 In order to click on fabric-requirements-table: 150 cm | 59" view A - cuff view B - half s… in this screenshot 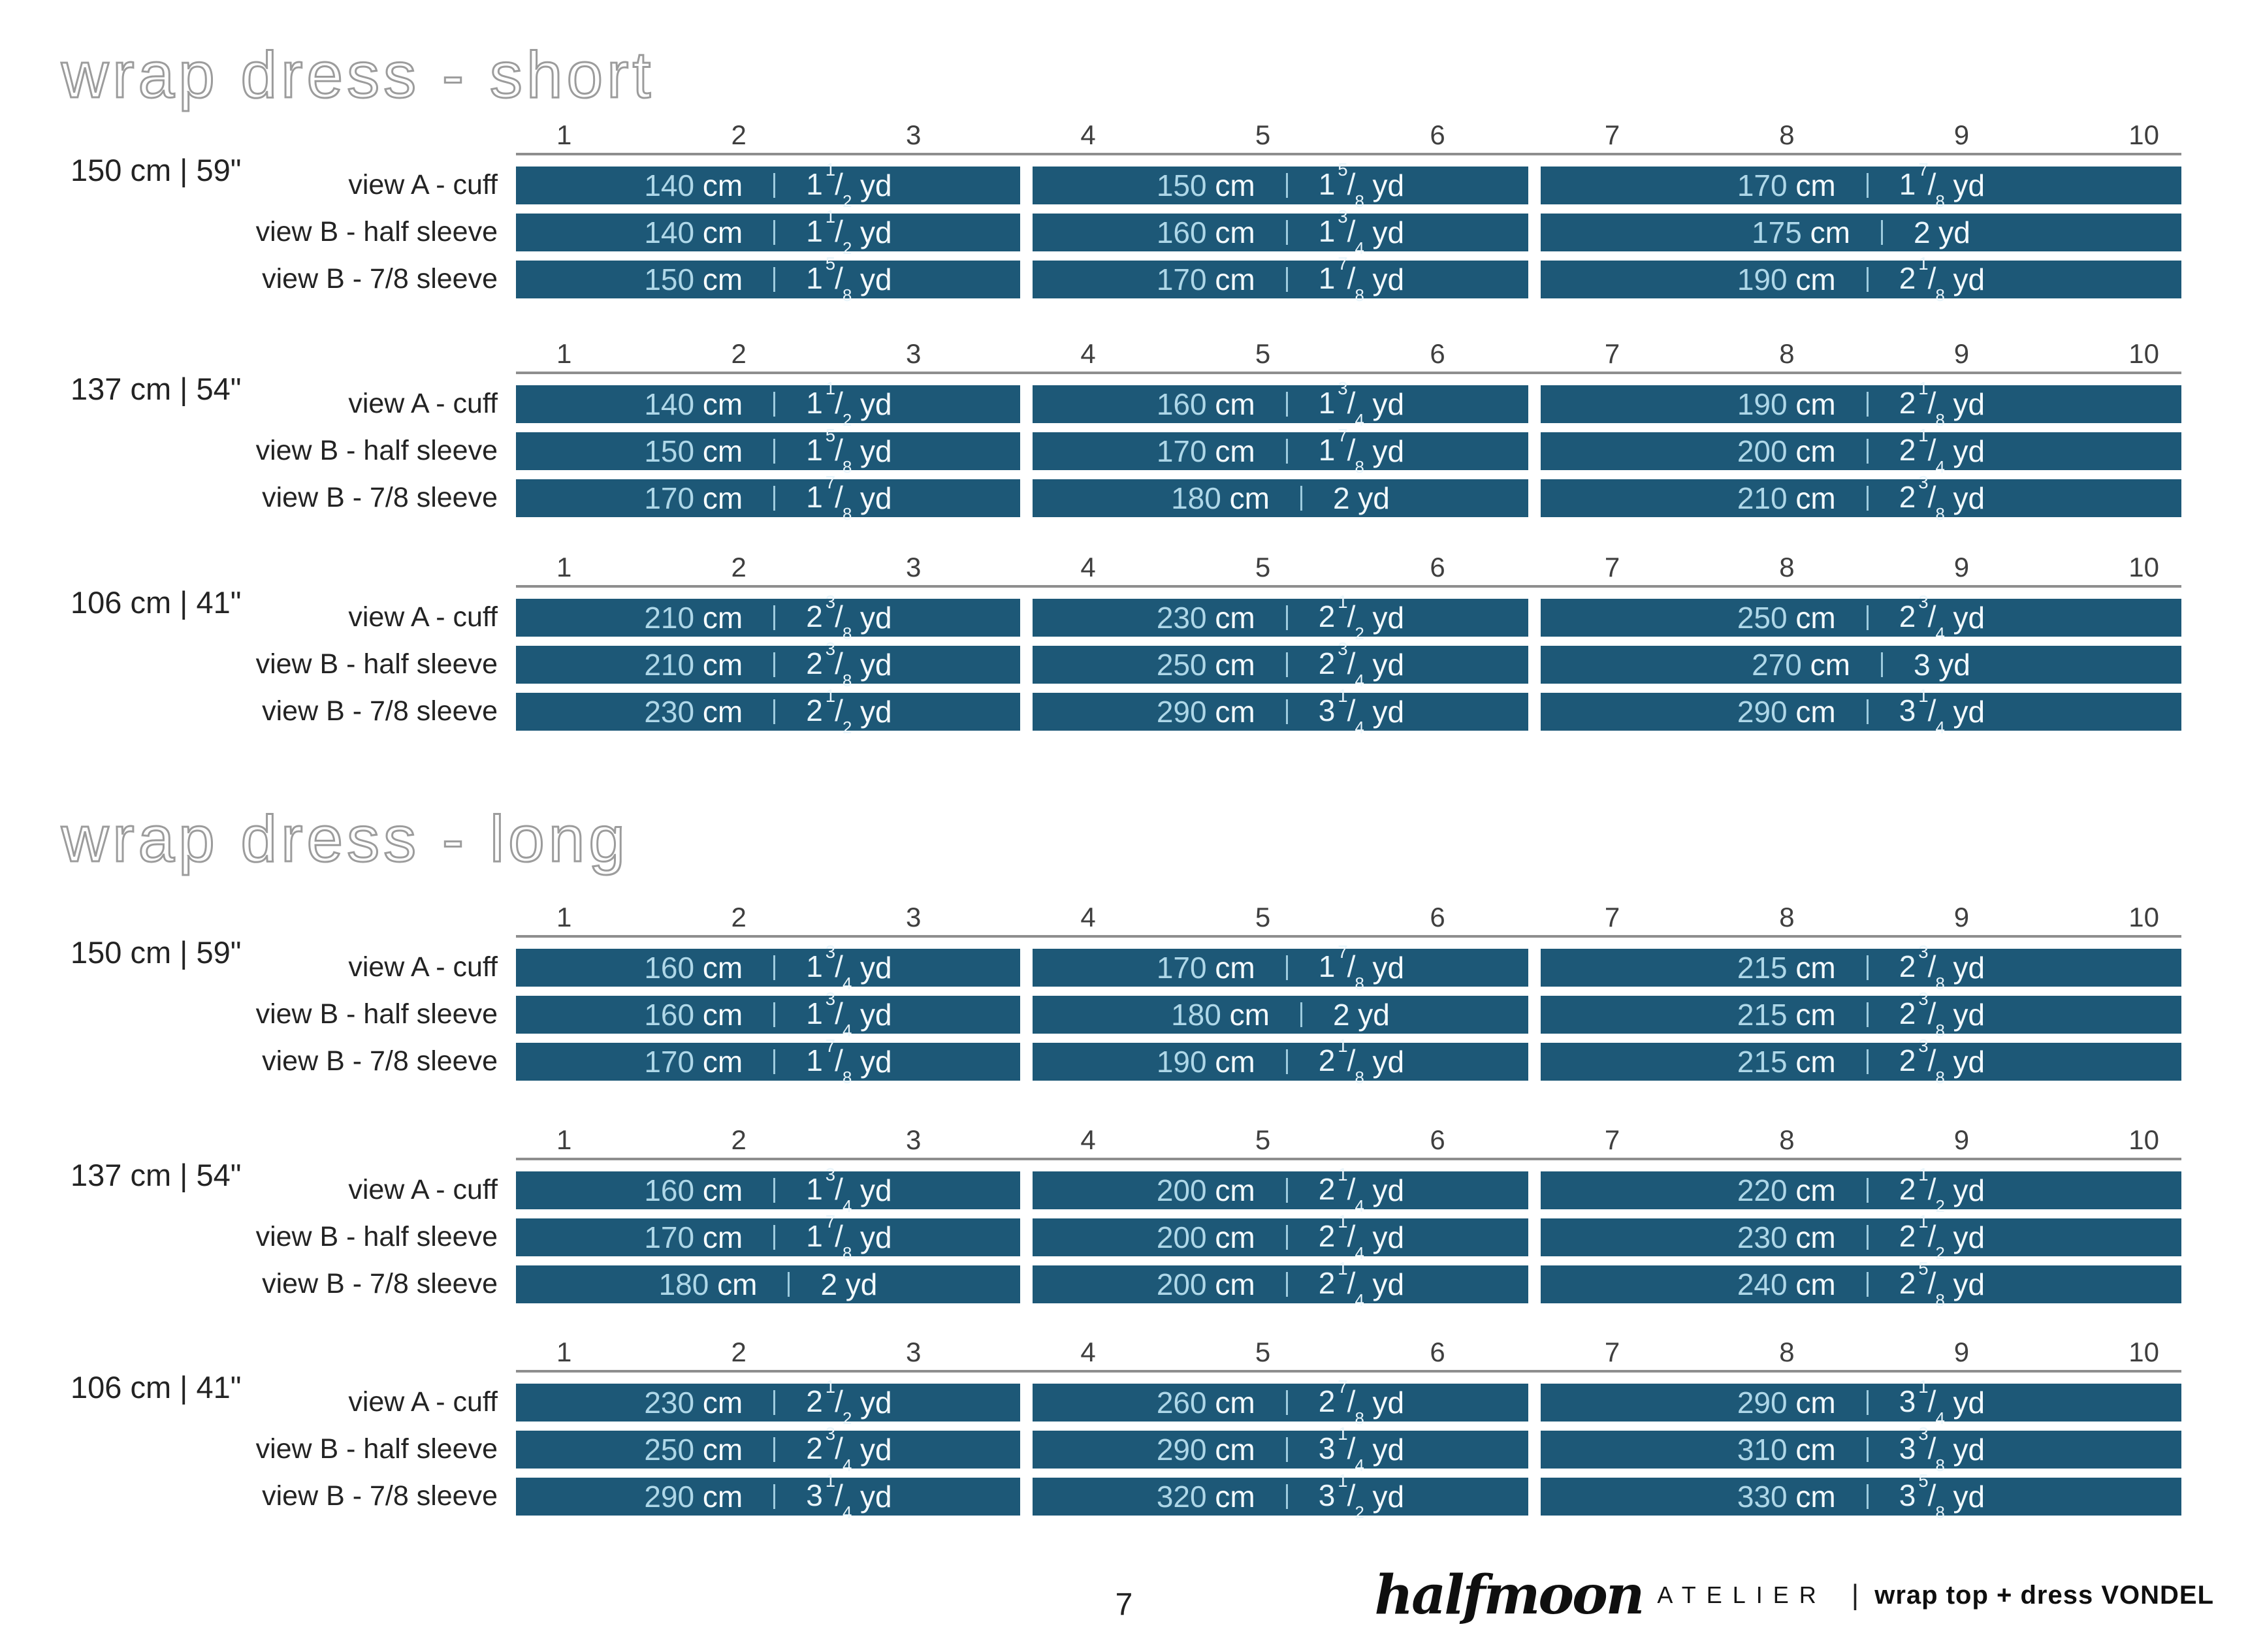, I will do `click(1124, 995)`.